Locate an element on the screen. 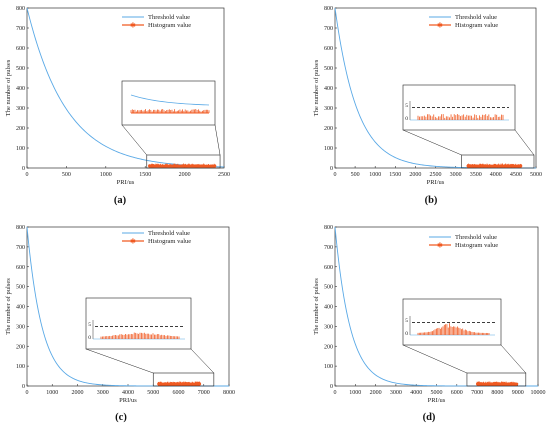 The width and height of the screenshot is (550, 427). panel-label: (a) is located at coordinates (120, 200).